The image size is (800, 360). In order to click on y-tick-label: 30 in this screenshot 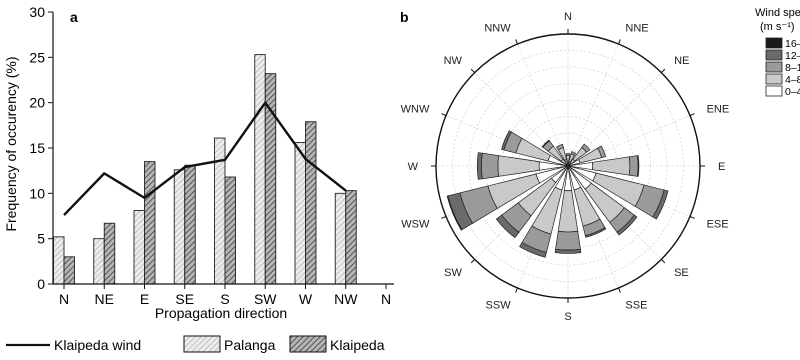, I will do `click(37, 12)`.